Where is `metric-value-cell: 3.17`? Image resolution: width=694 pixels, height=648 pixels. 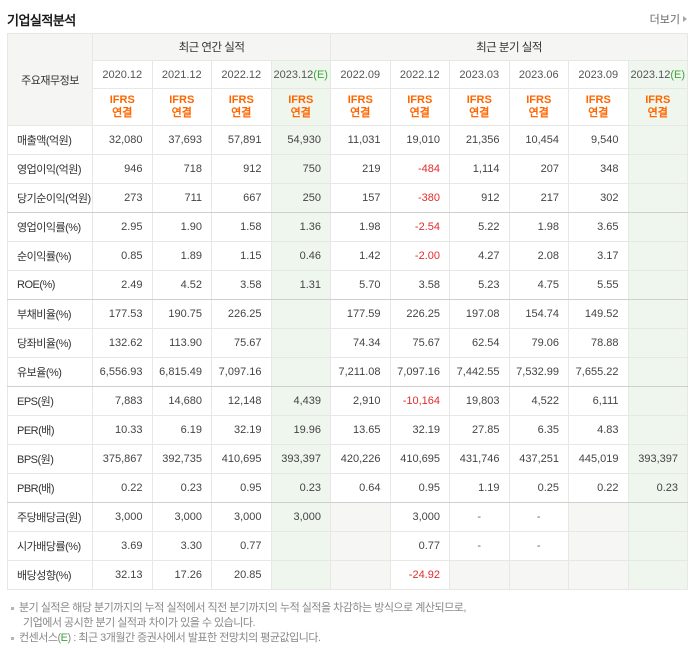
metric-value-cell: 3.17 is located at coordinates (598, 256).